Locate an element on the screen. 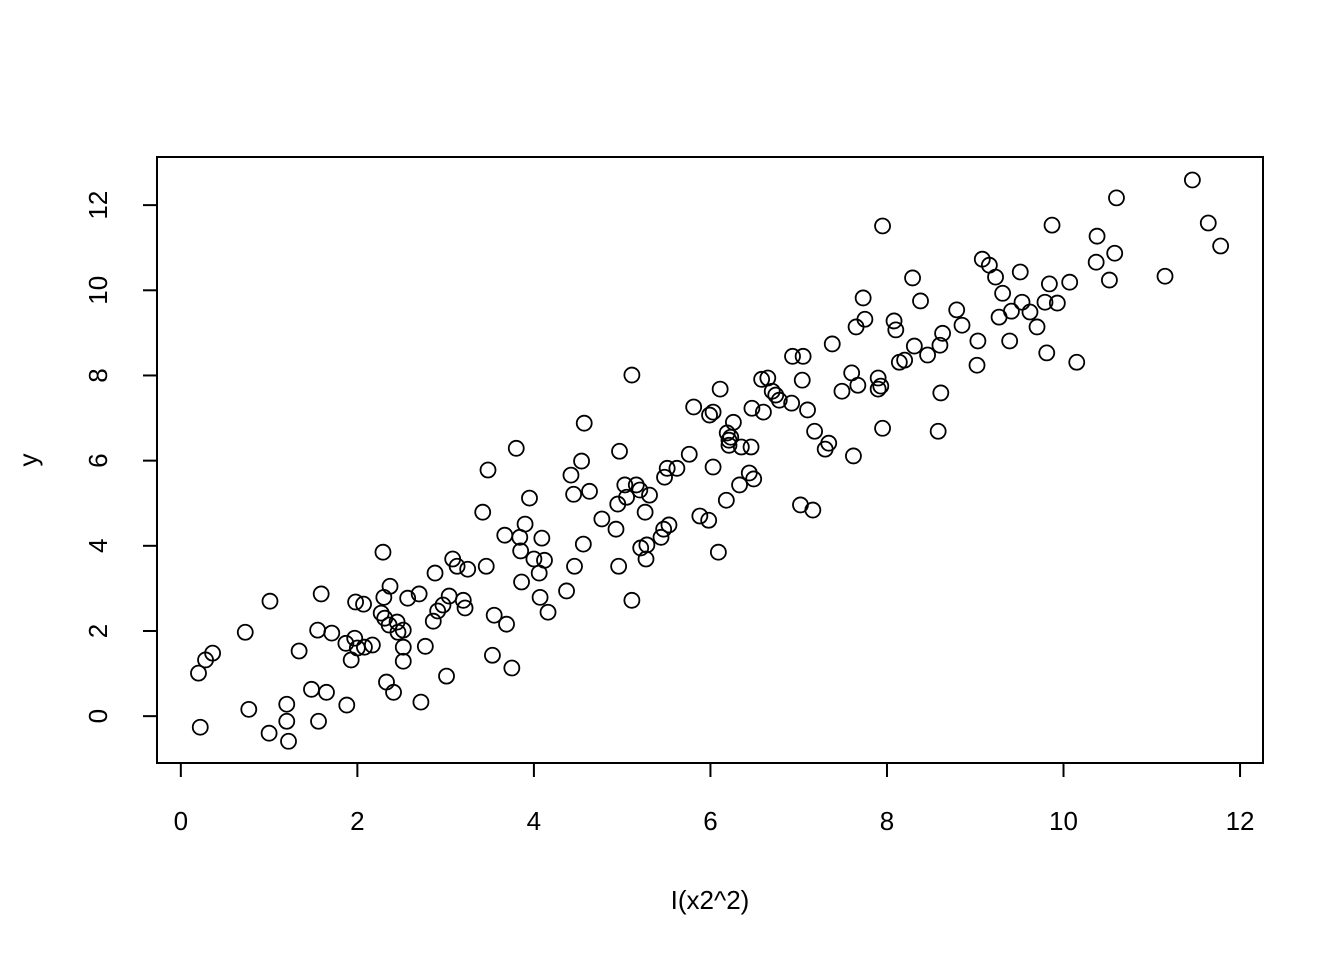  x-axis-label: I(x2^2) is located at coordinates (710, 900).